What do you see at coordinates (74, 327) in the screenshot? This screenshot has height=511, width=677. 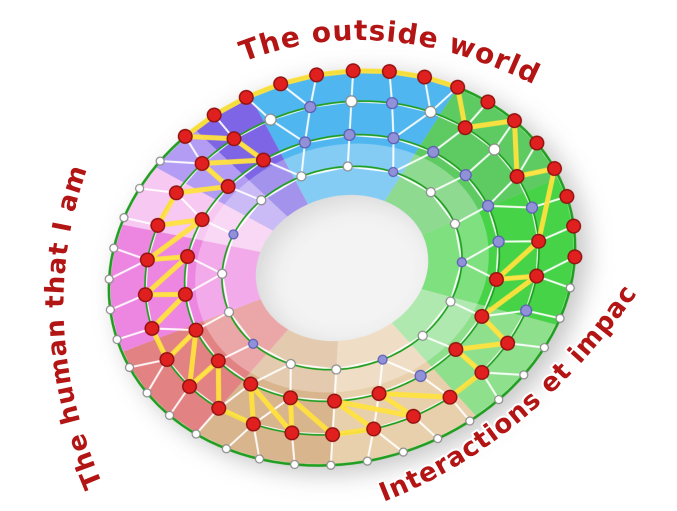 I see `label-human-that-i-am: The human that I am` at bounding box center [74, 327].